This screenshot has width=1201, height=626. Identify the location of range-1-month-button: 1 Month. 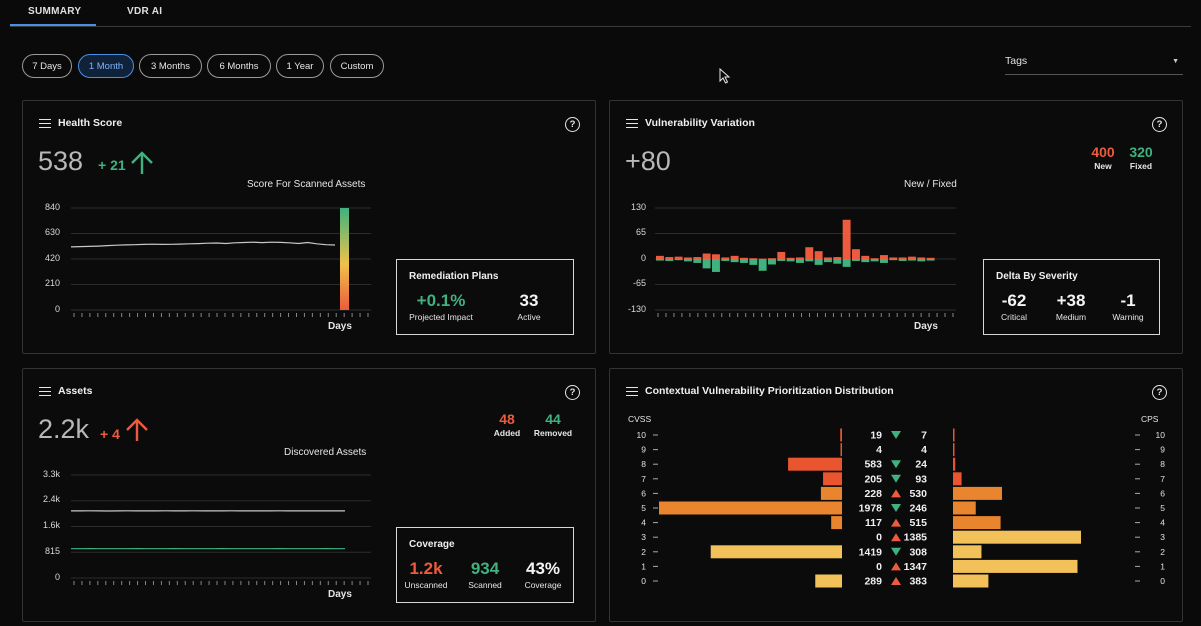
(106, 66).